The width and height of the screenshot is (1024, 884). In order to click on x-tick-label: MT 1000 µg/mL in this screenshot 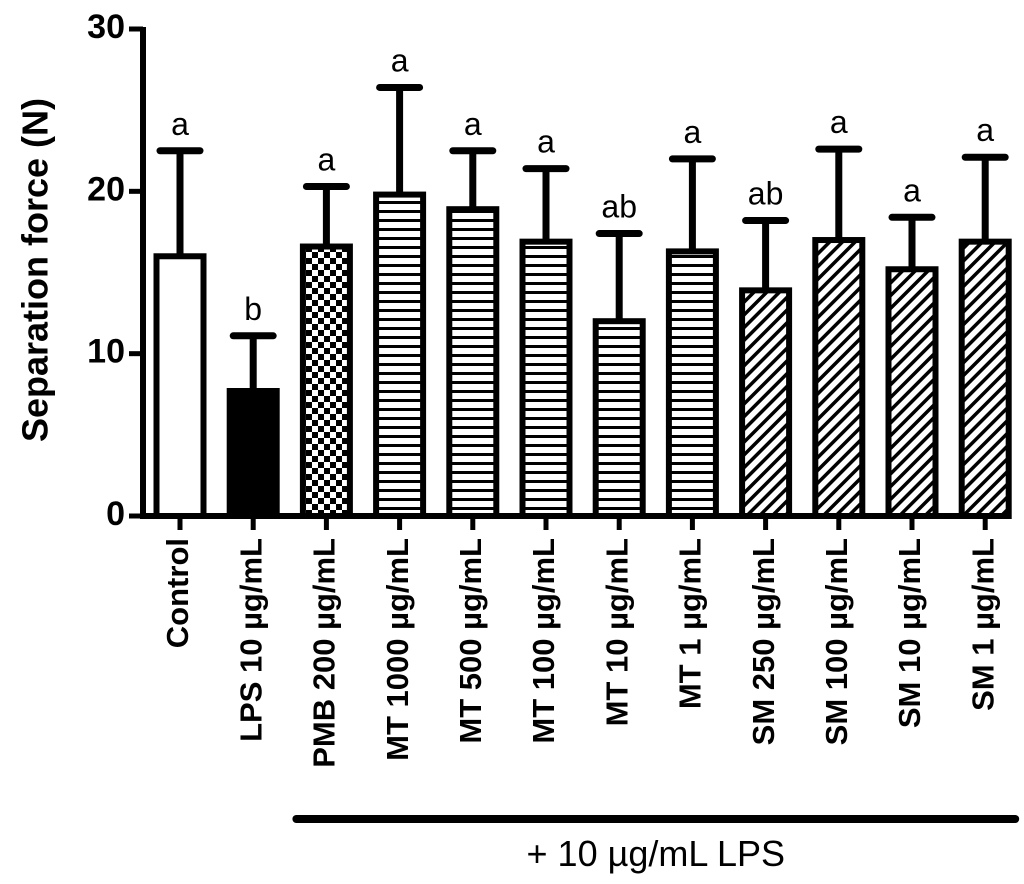, I will do `click(397, 649)`.